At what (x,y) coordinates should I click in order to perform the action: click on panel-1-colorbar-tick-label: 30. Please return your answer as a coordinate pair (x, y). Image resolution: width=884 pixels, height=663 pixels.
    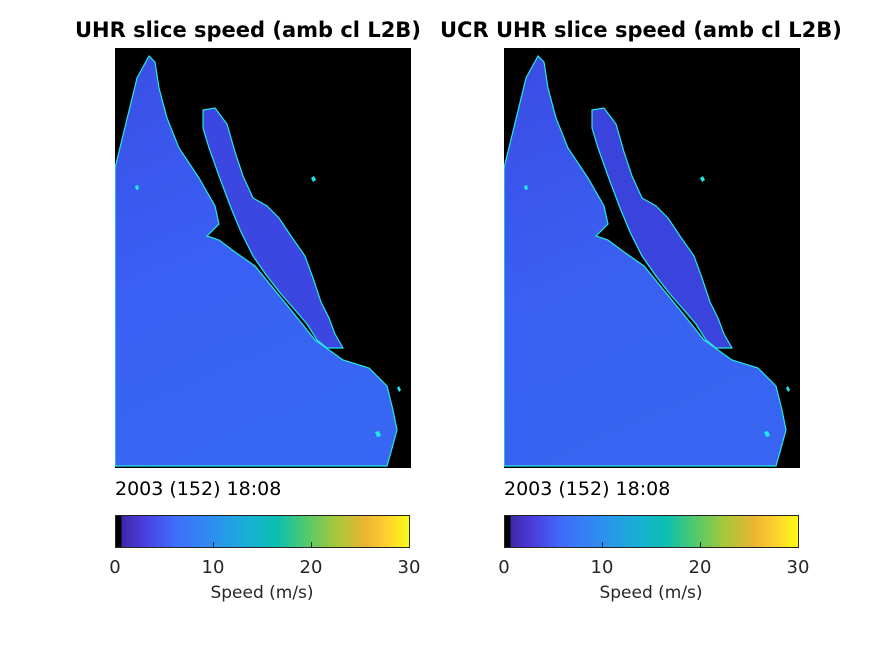
    Looking at the image, I should click on (409, 567).